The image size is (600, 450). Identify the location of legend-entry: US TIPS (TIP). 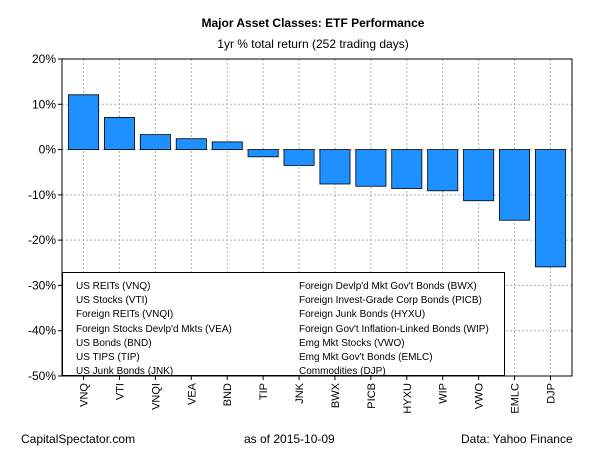
(108, 358).